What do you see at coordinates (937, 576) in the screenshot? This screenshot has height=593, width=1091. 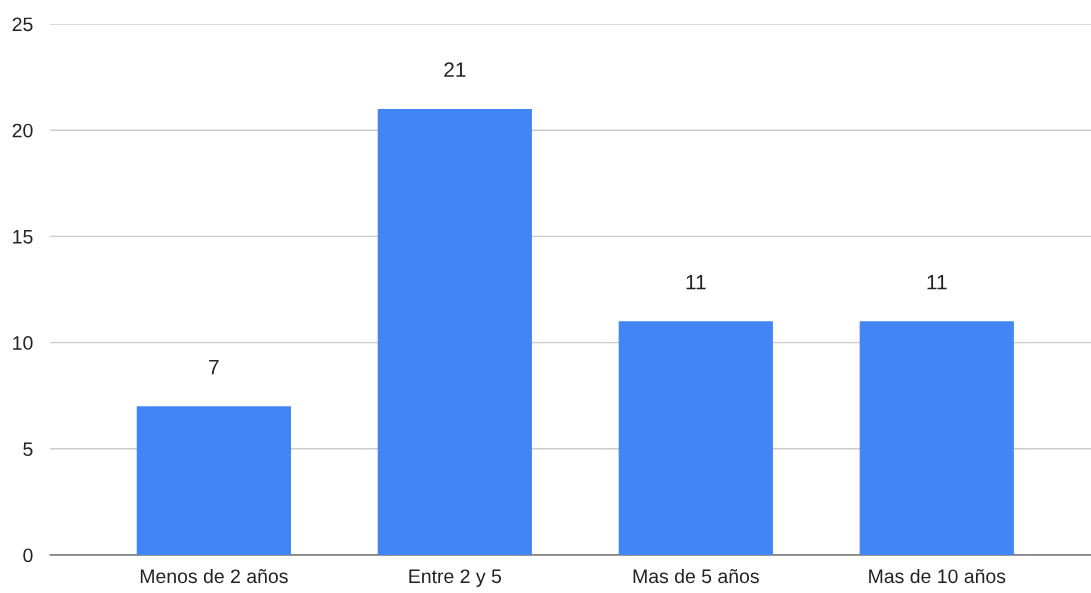 I see `x-tick-label: Mas de 10 años` at bounding box center [937, 576].